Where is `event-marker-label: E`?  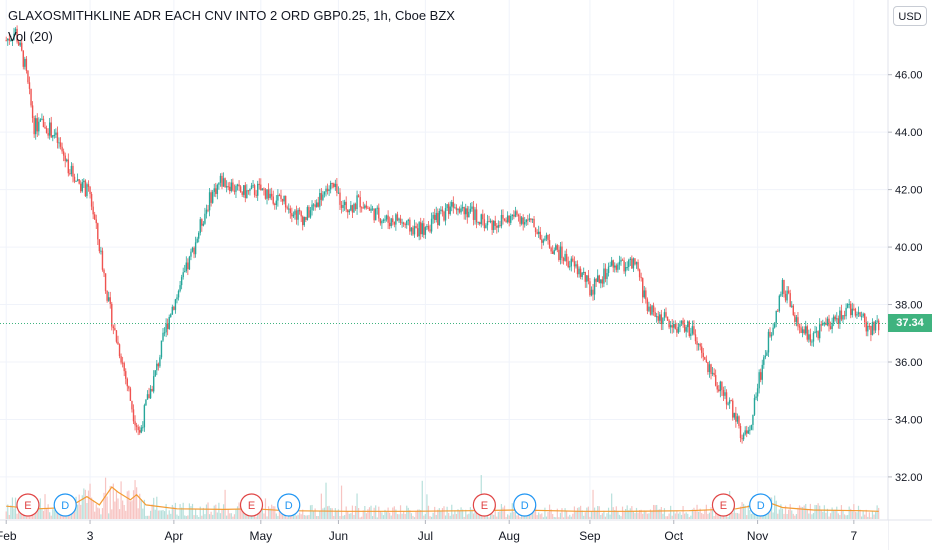
event-marker-label: E is located at coordinates (27, 506).